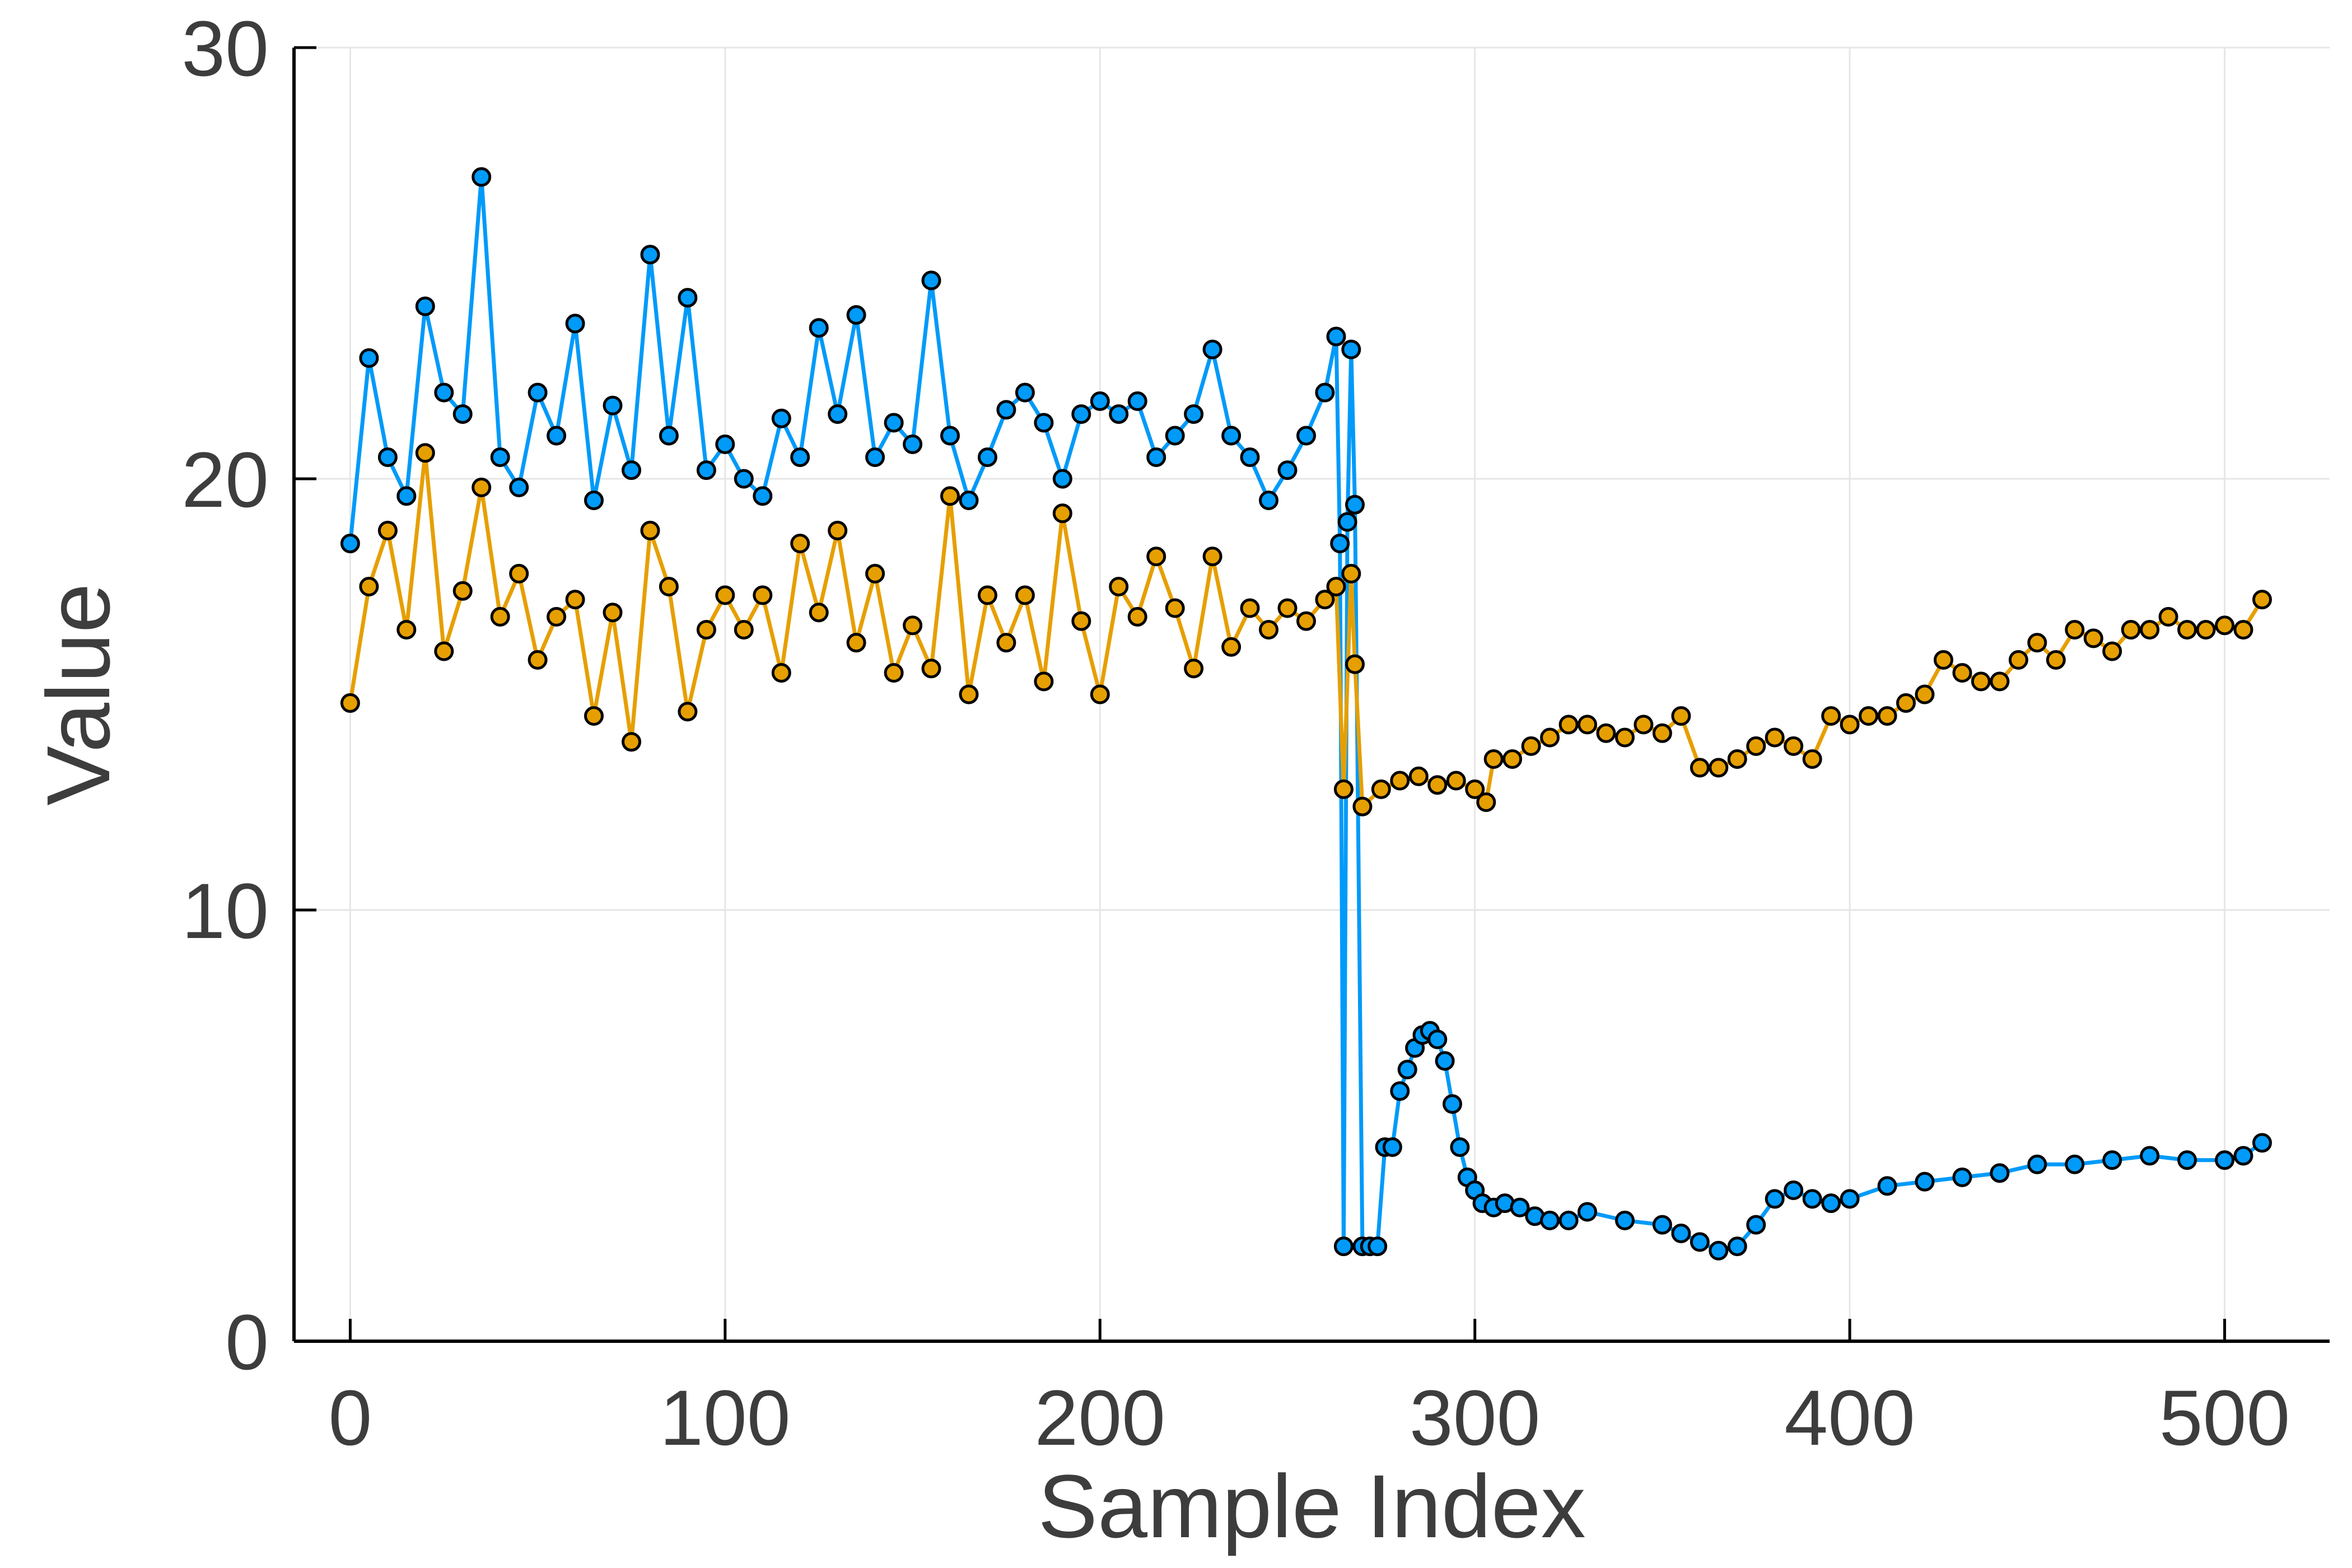 This screenshot has width=2352, height=1568. I want to click on x-axis-title: Sample Index, so click(1312, 1506).